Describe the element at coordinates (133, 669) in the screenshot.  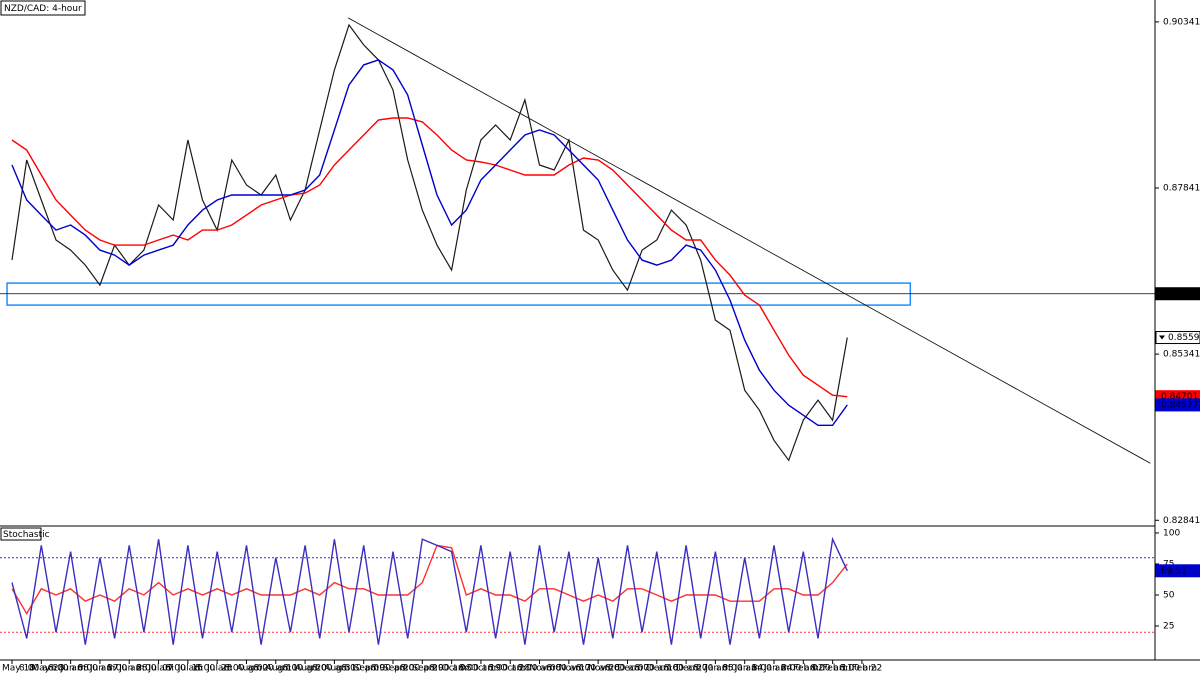
I see `x-tick-label: Jun 28` at that location.